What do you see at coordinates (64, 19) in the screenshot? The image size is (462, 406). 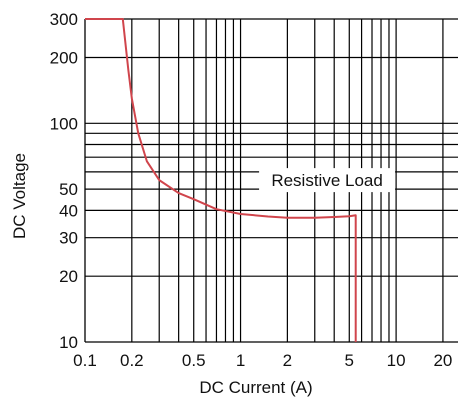 I see `y-tick-label: 300` at bounding box center [64, 19].